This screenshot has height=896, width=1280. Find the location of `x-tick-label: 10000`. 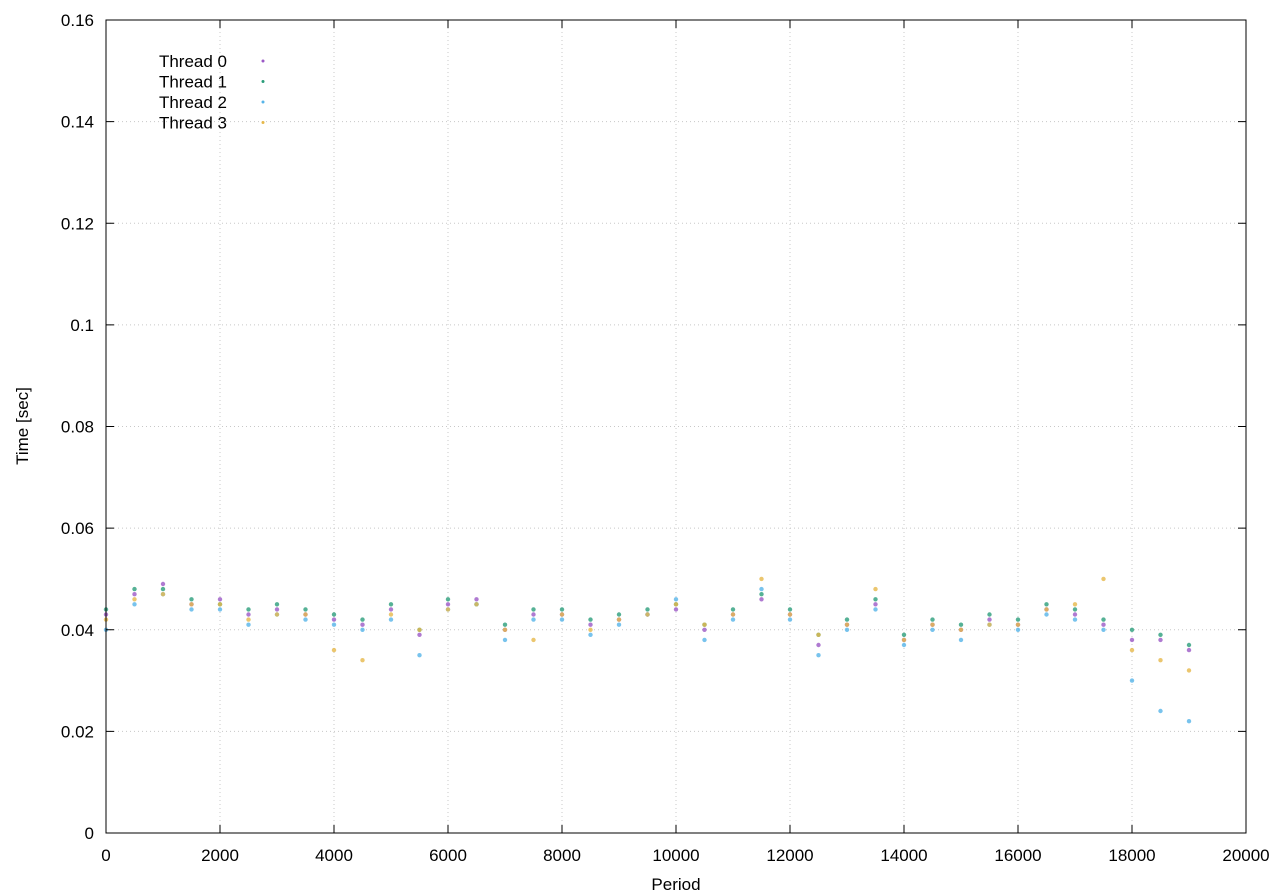

x-tick-label: 10000 is located at coordinates (675, 855).